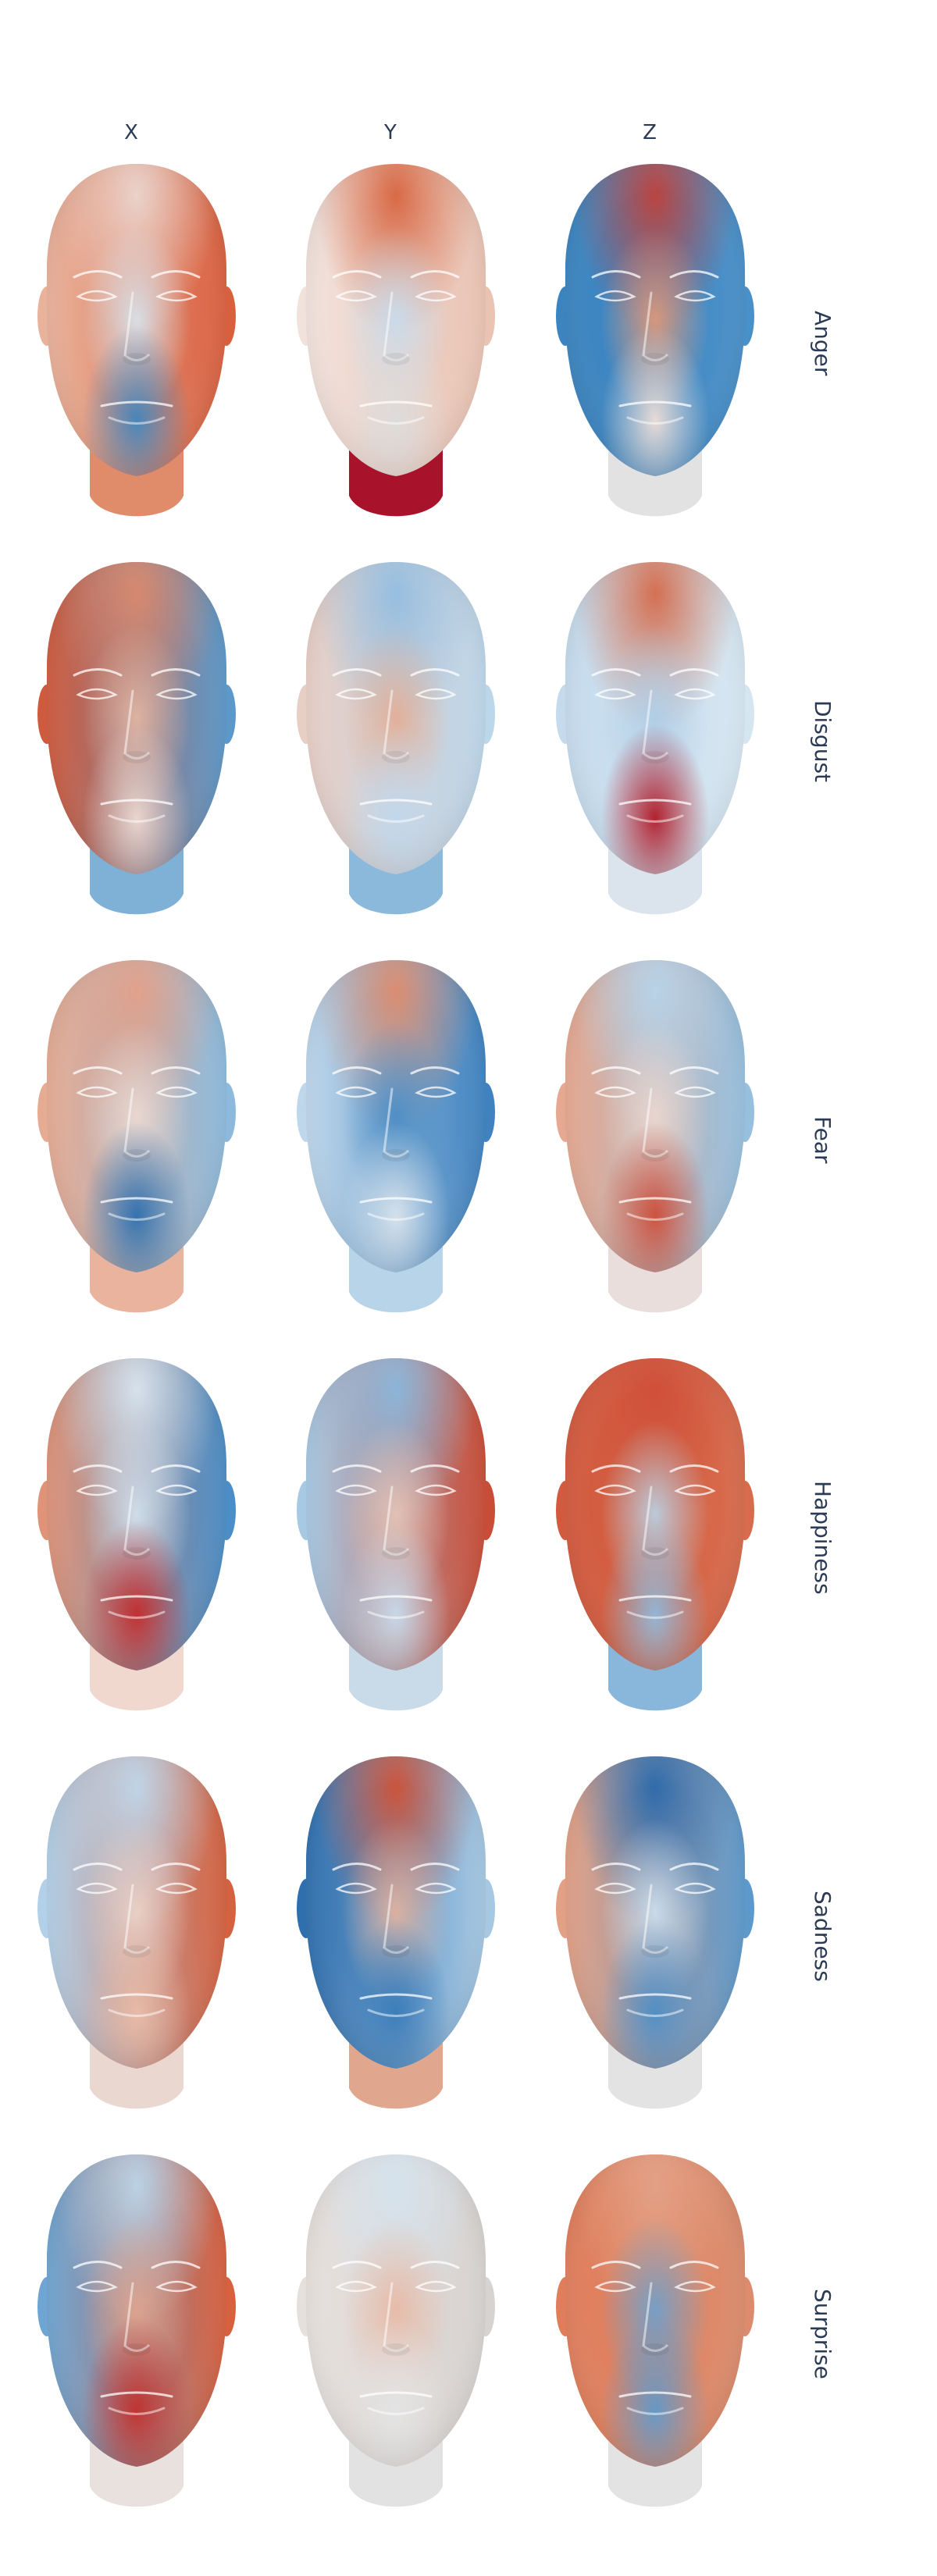 Image resolution: width=937 pixels, height=2576 pixels. What do you see at coordinates (650, 132) in the screenshot?
I see `column-label-z: Z` at bounding box center [650, 132].